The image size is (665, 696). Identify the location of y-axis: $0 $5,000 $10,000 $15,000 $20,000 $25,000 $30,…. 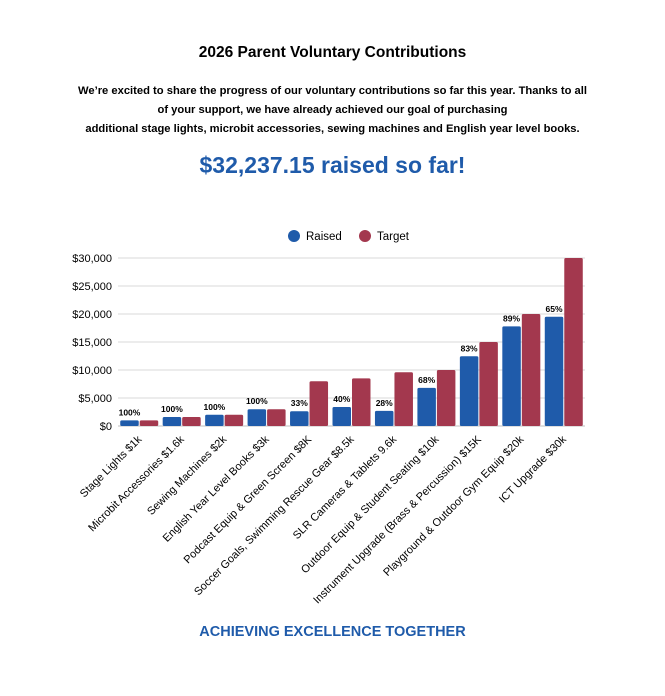
(92, 343).